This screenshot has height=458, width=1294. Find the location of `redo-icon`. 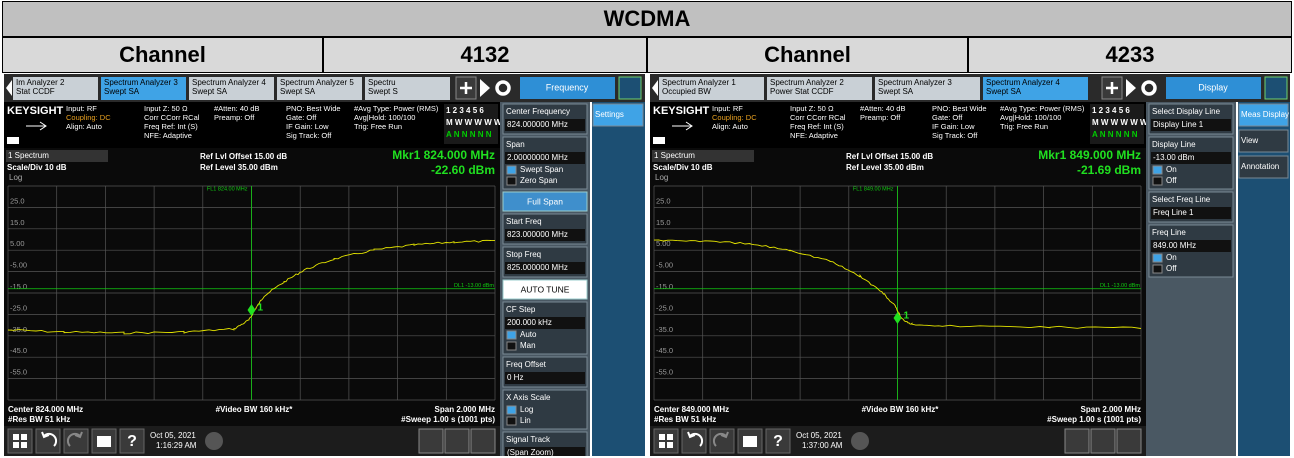

redo-icon is located at coordinates (720, 439).